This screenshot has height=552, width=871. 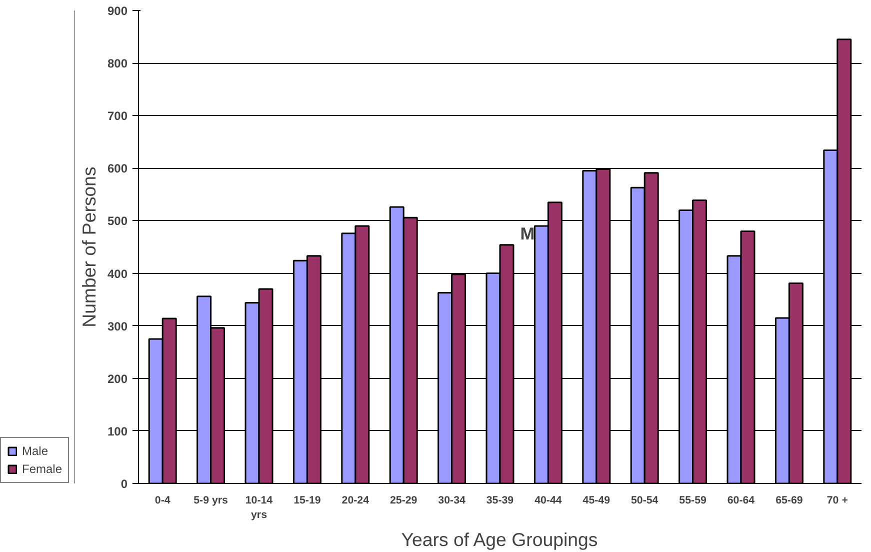 I want to click on x-tick-label: 70 +, so click(x=837, y=500).